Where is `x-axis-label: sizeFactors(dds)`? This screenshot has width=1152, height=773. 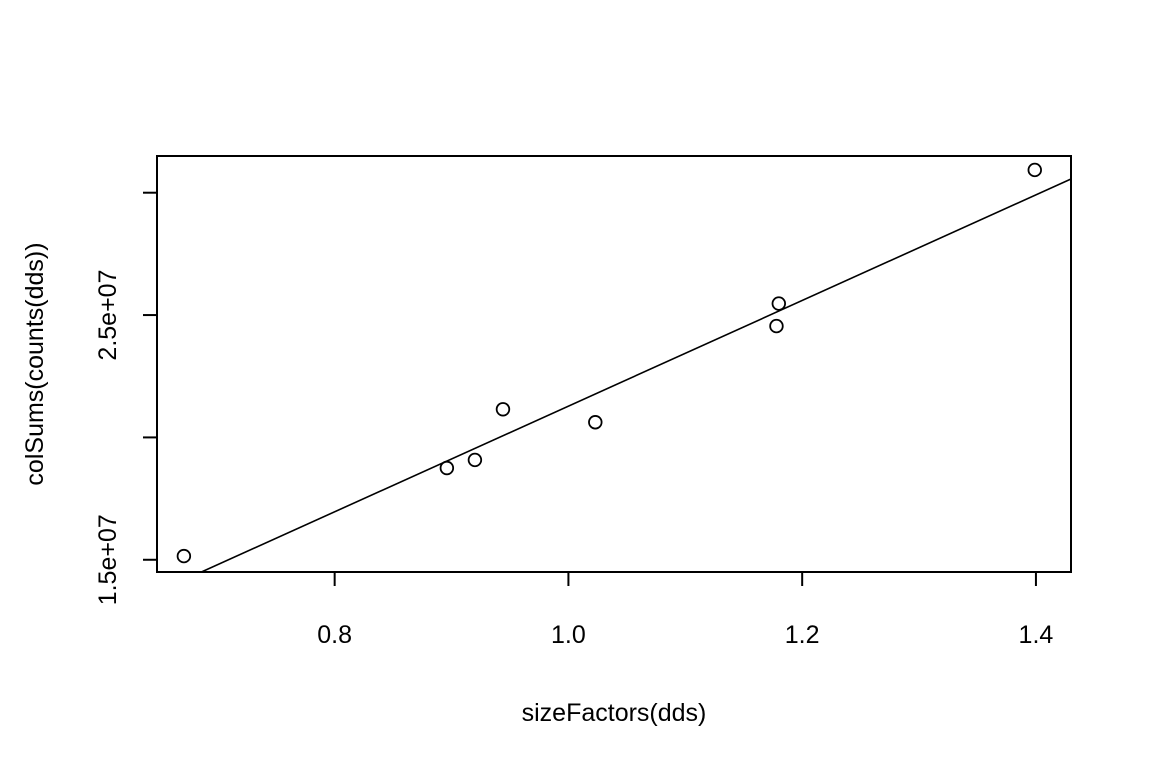
x-axis-label: sizeFactors(dds) is located at coordinates (614, 713).